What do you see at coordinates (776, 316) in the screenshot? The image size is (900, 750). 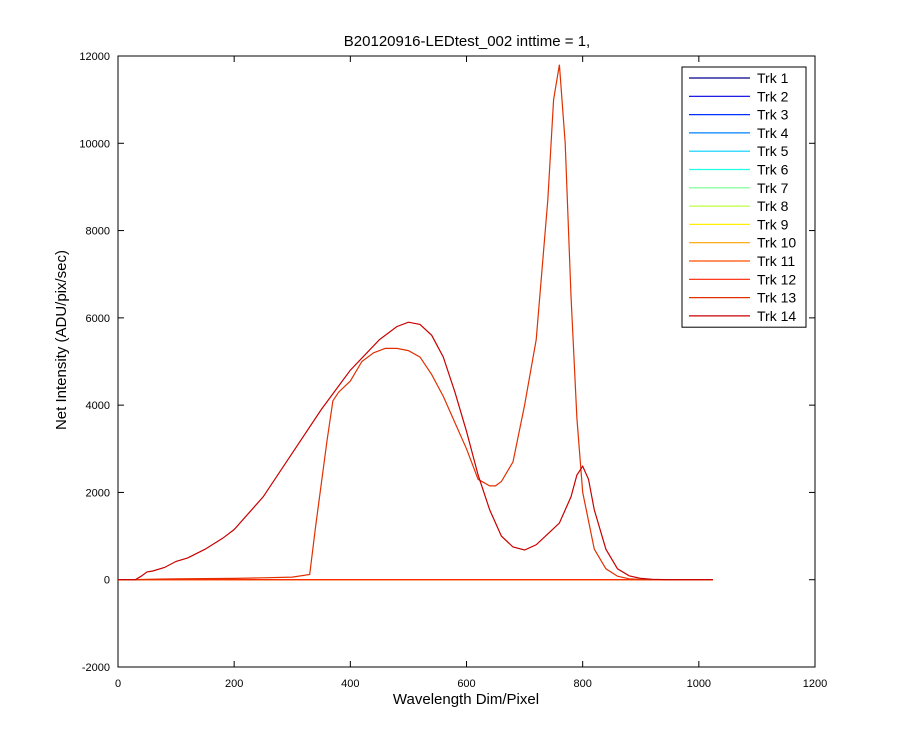 I see `legend-label: Trk 14` at bounding box center [776, 316].